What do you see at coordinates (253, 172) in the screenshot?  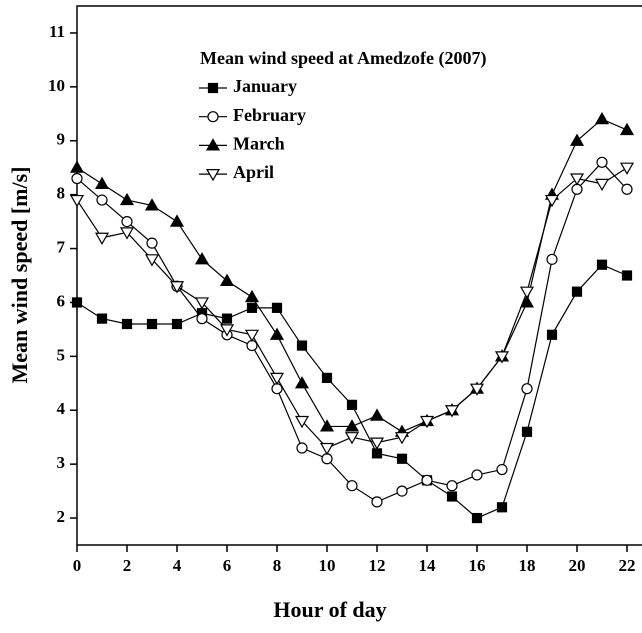 I see `legend-label: April` at bounding box center [253, 172].